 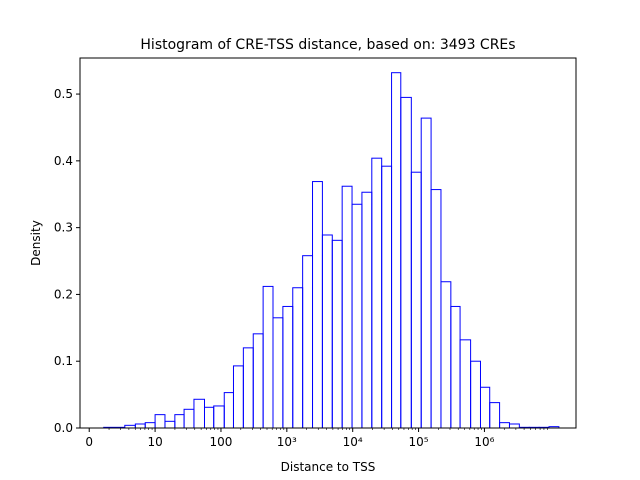 What do you see at coordinates (36, 243) in the screenshot?
I see `y-axis-label: Density` at bounding box center [36, 243].